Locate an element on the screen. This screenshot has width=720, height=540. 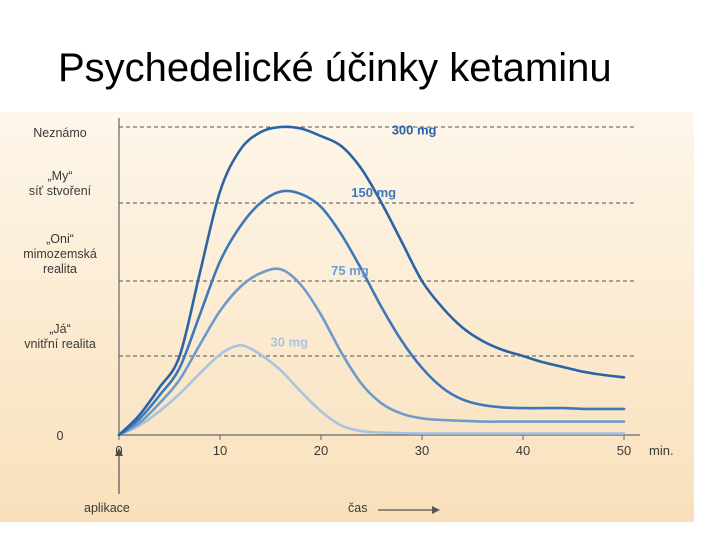
y-level-label: „Oni“ is located at coordinates (60, 239).